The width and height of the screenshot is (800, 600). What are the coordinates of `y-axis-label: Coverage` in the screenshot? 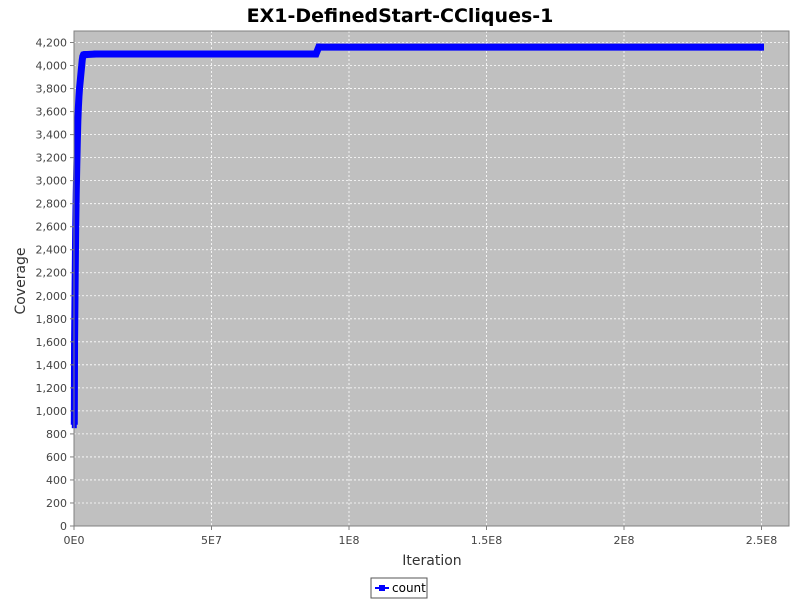 It's located at (21, 280).